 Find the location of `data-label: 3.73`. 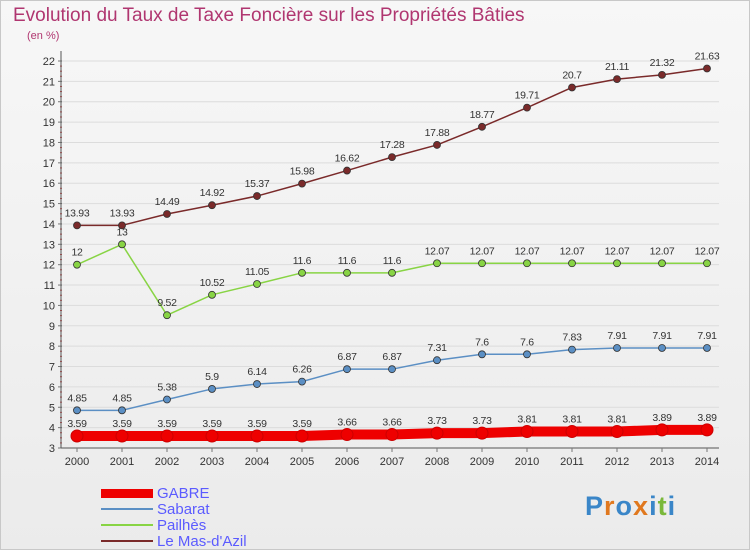

data-label: 3.73 is located at coordinates (482, 421).